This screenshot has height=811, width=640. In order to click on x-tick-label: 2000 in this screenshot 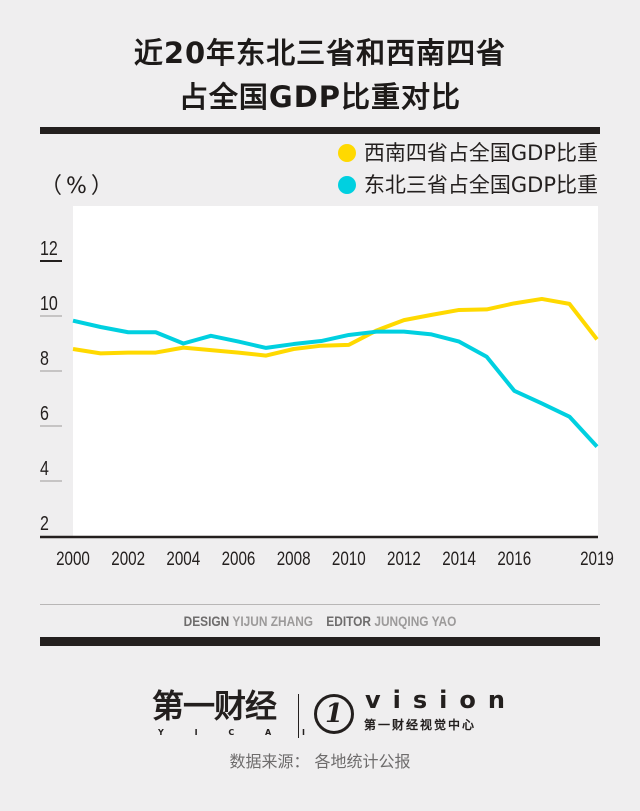, I will do `click(73, 558)`.